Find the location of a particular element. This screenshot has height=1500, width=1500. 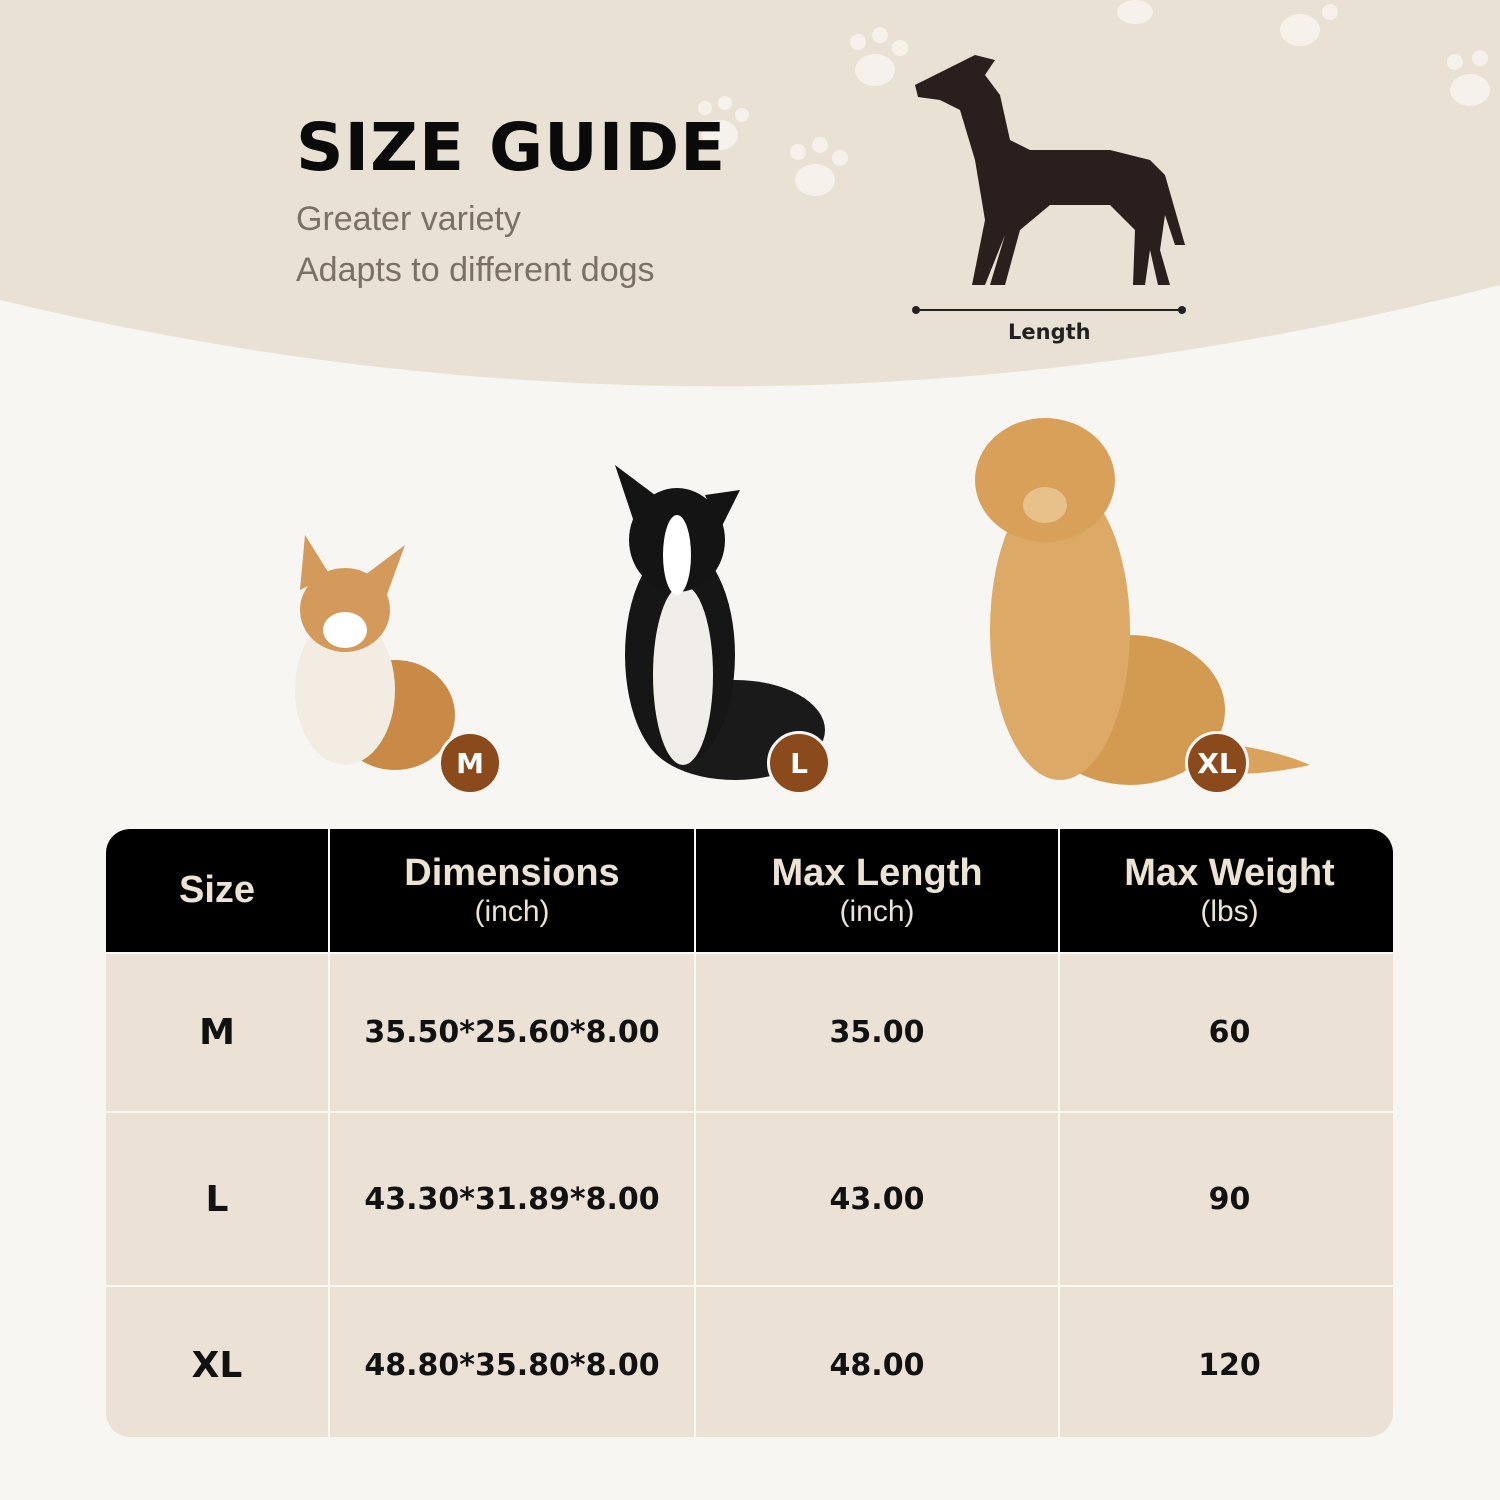

header-max-length: Max Length (inch) is located at coordinates (877, 890).